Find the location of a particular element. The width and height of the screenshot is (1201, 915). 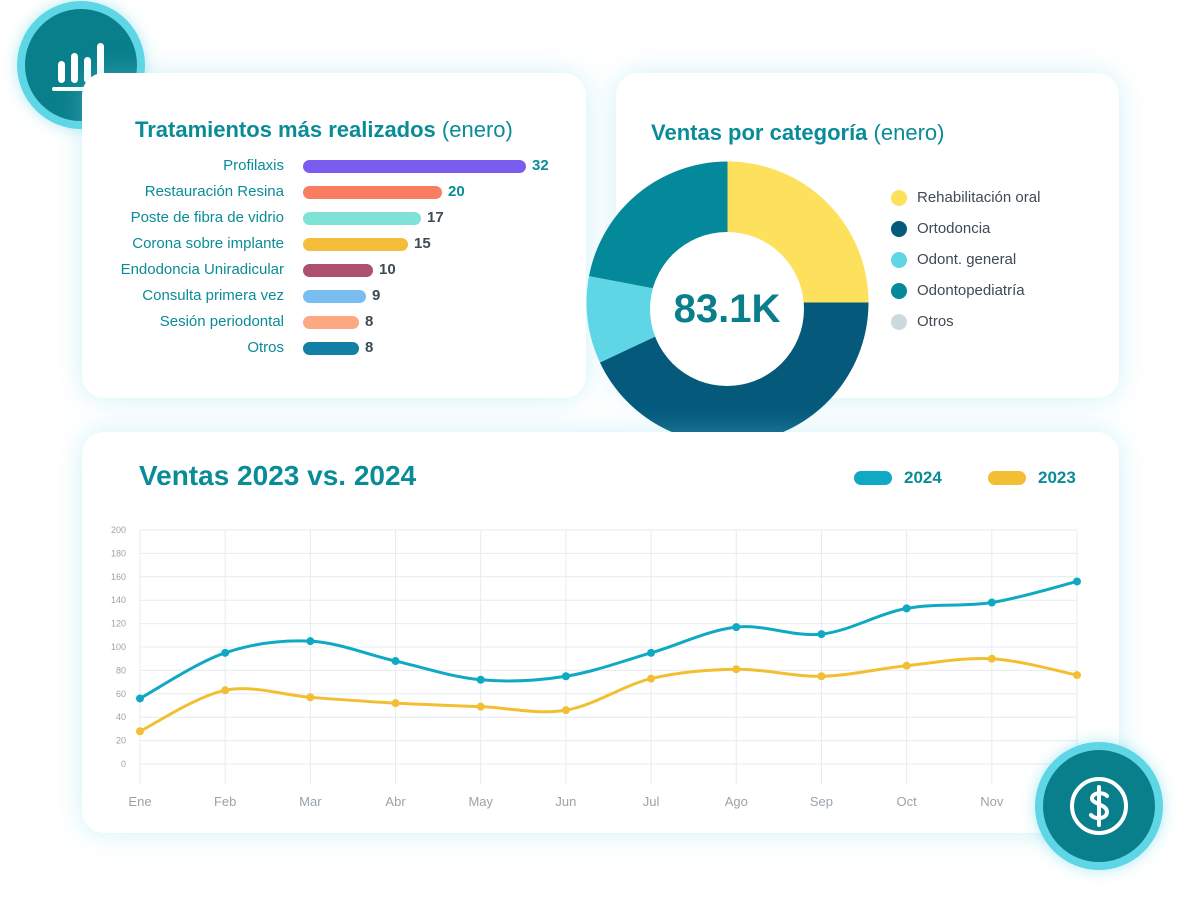

legend-item-rehabilitacion-oral: Rehabilitación oral is located at coordinates (965, 197).